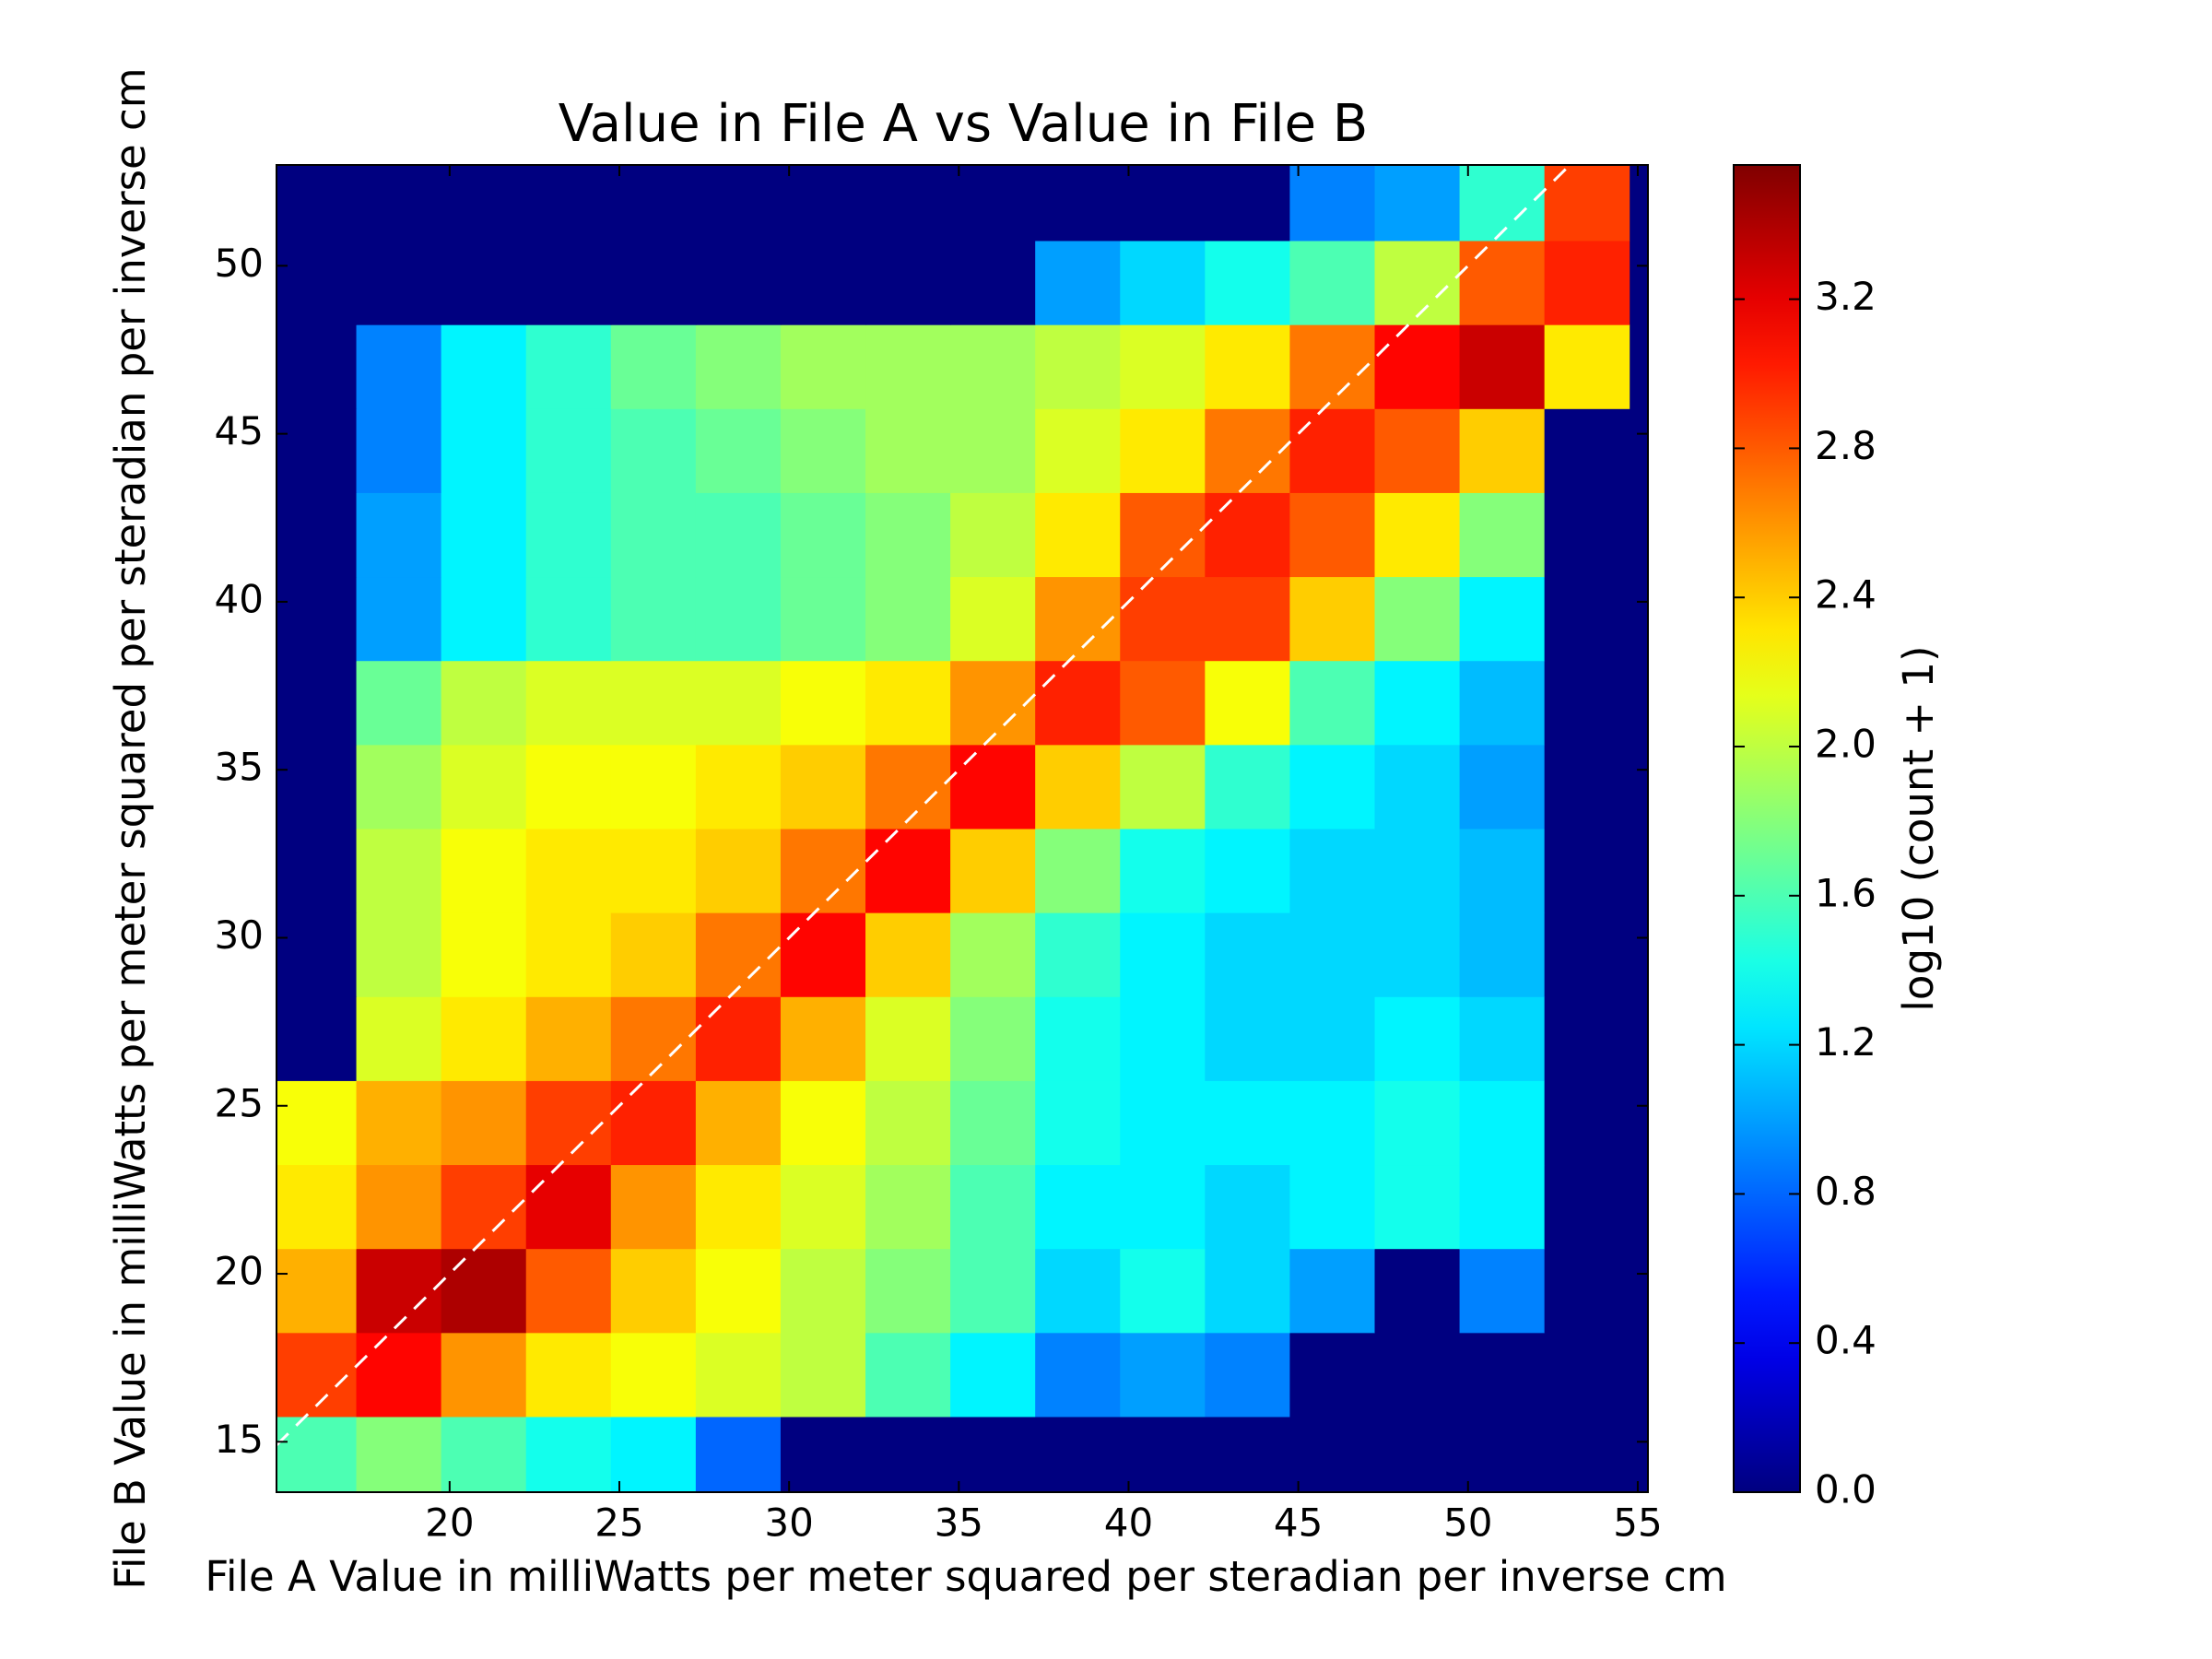 This screenshot has width=2212, height=1659. Describe the element at coordinates (239, 767) in the screenshot. I see `y-tick-label: 35` at that location.